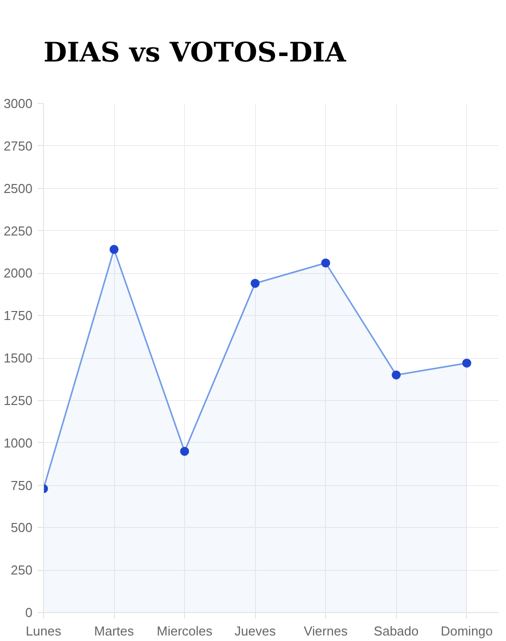 The image size is (506, 641). Describe the element at coordinates (18, 316) in the screenshot. I see `y-tick-label: 1750` at that location.